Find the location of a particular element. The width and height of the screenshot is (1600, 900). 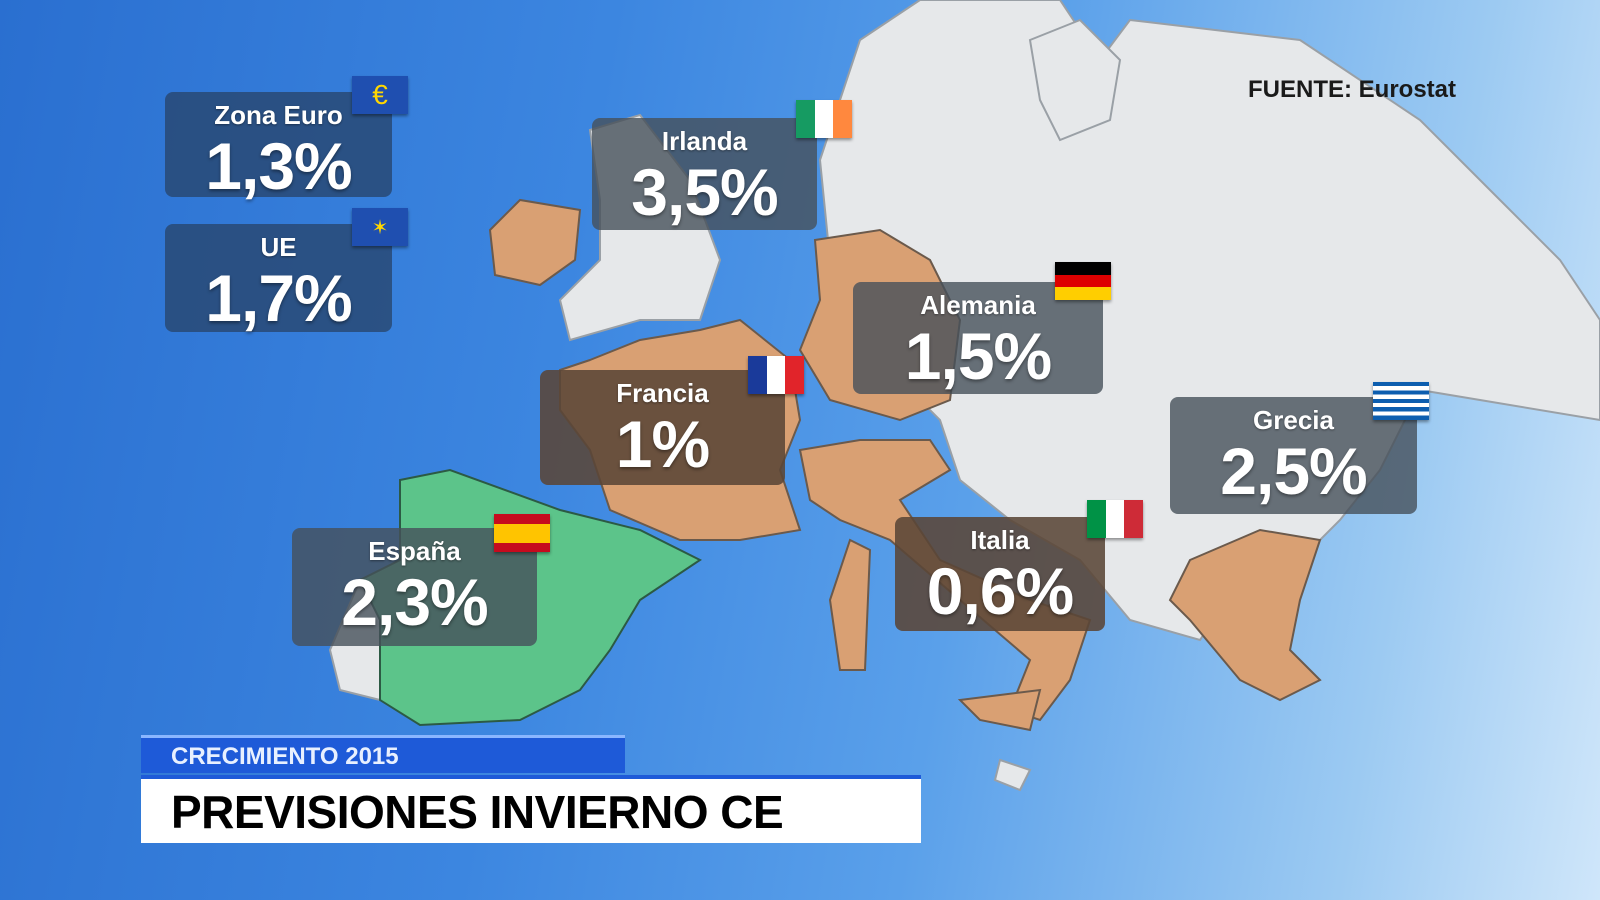

ticker-title: PREVISIONES INVIERNO CE is located at coordinates (531, 809).